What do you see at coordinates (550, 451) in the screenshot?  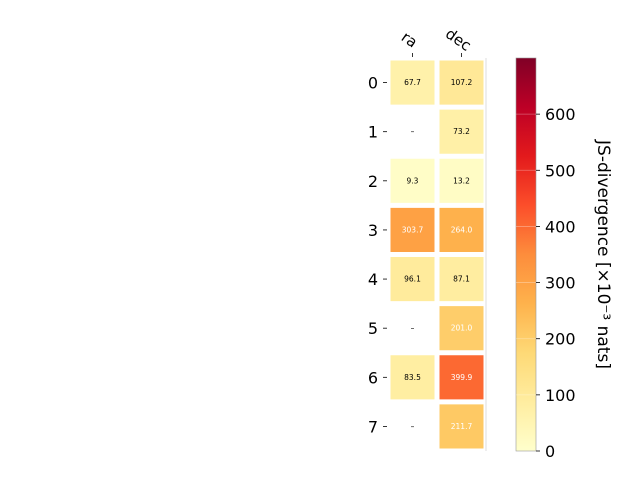 I see `colorbar-tick-label: 0` at bounding box center [550, 451].